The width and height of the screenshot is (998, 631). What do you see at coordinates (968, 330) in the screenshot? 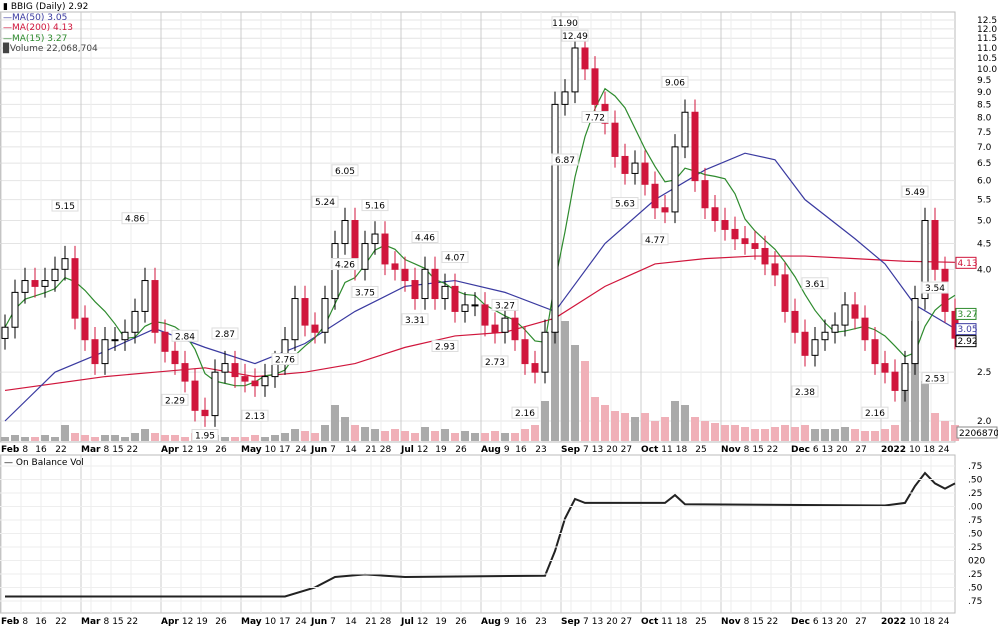
I see `price-tag-label: 3.05` at bounding box center [968, 330].